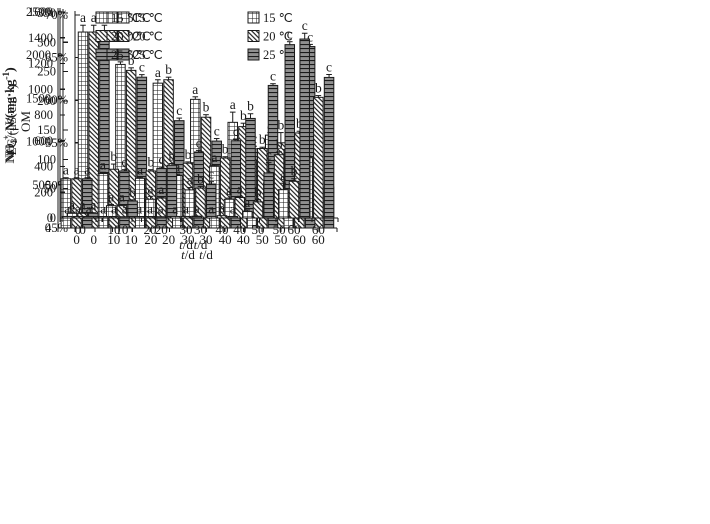 This screenshot has height=524, width=710. What do you see at coordinates (88, 217) in the screenshot?
I see `bar-no3-25℃-0` at bounding box center [88, 217].